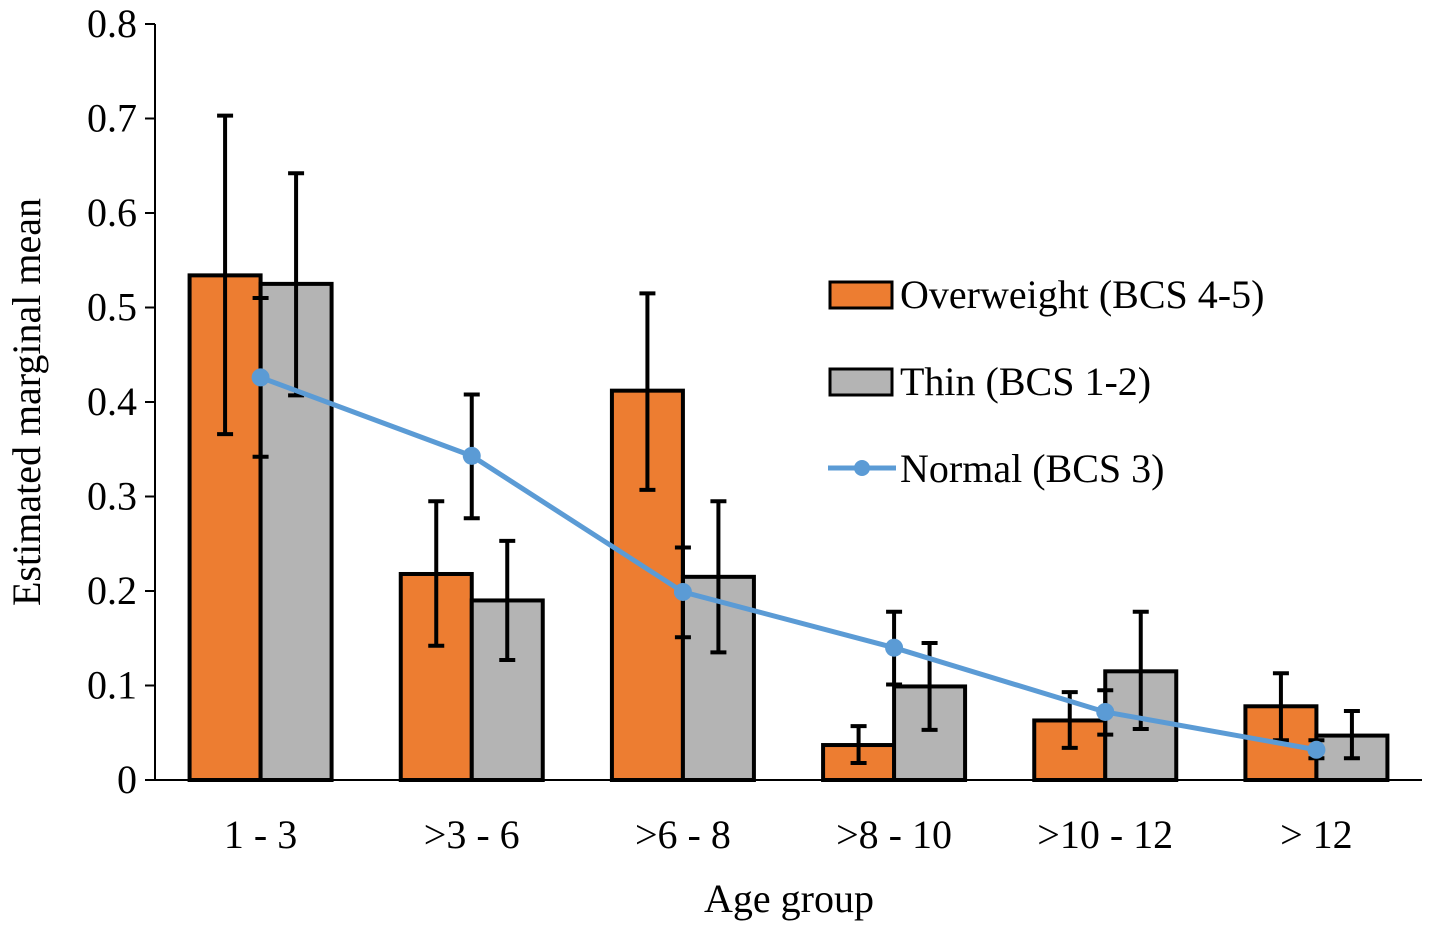 This screenshot has height=928, width=1429. What do you see at coordinates (112, 590) in the screenshot?
I see `y-tick-label: 0.2` at bounding box center [112, 590].